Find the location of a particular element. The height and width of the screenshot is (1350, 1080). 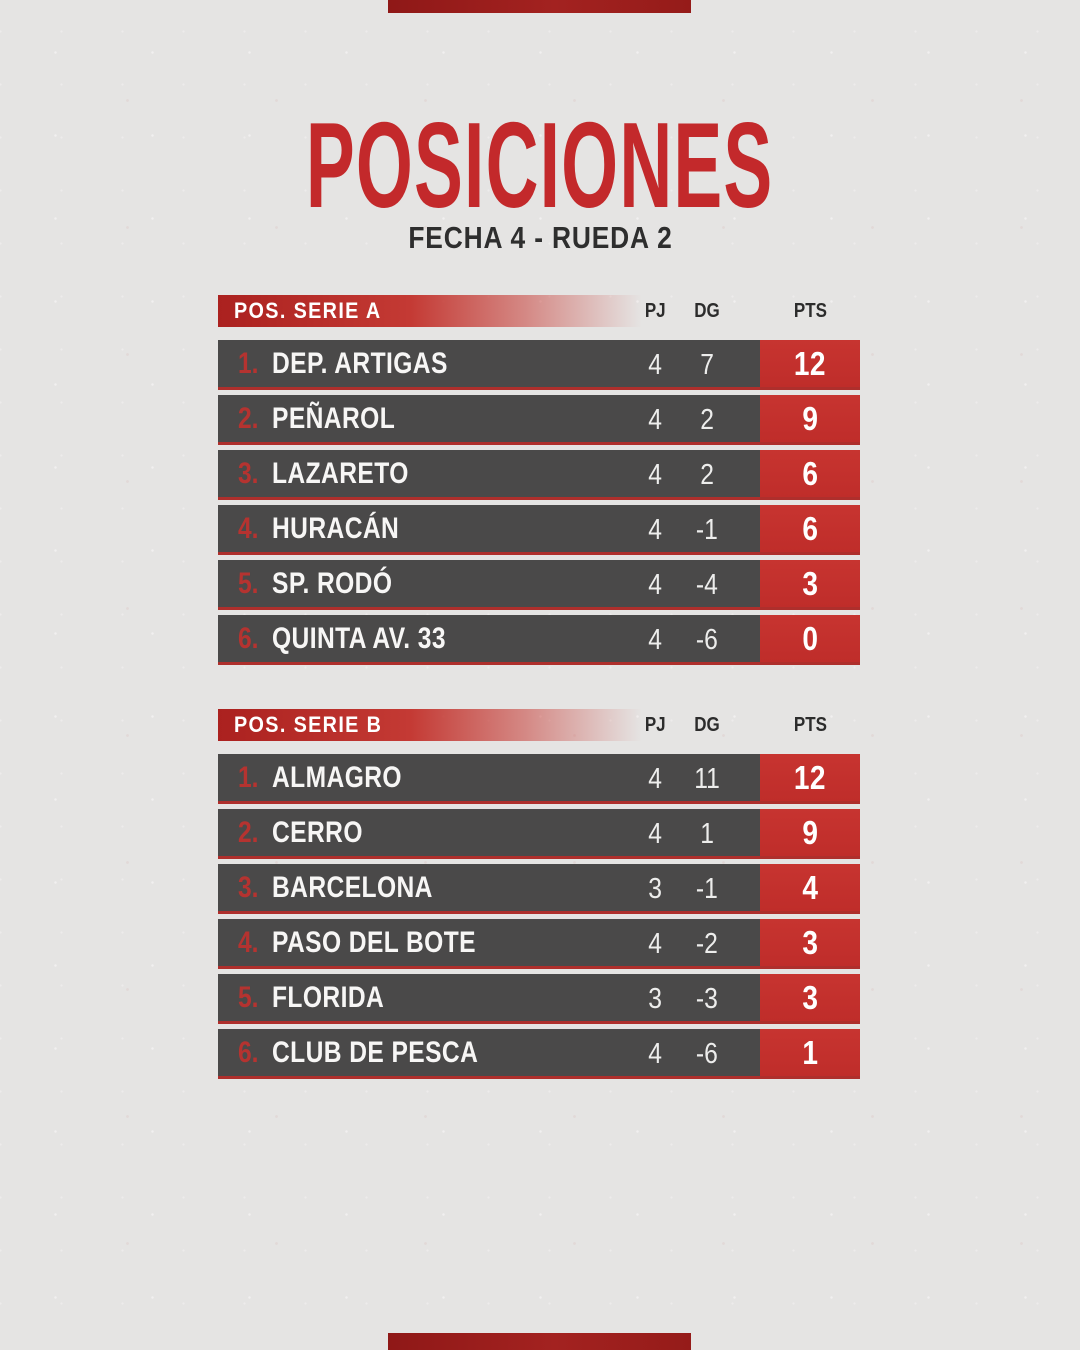

page-title: POSICIONES is located at coordinates (540, 165).